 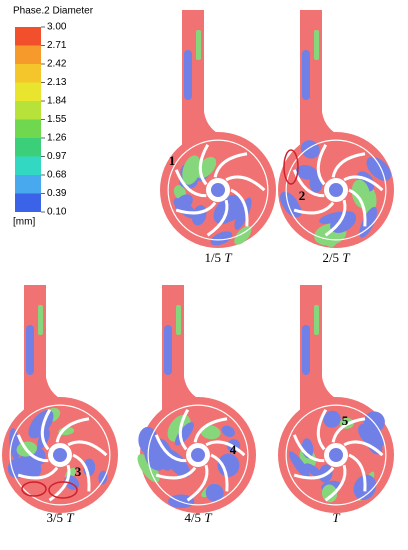 I want to click on colorbar-label: 2.13, so click(x=57, y=82).